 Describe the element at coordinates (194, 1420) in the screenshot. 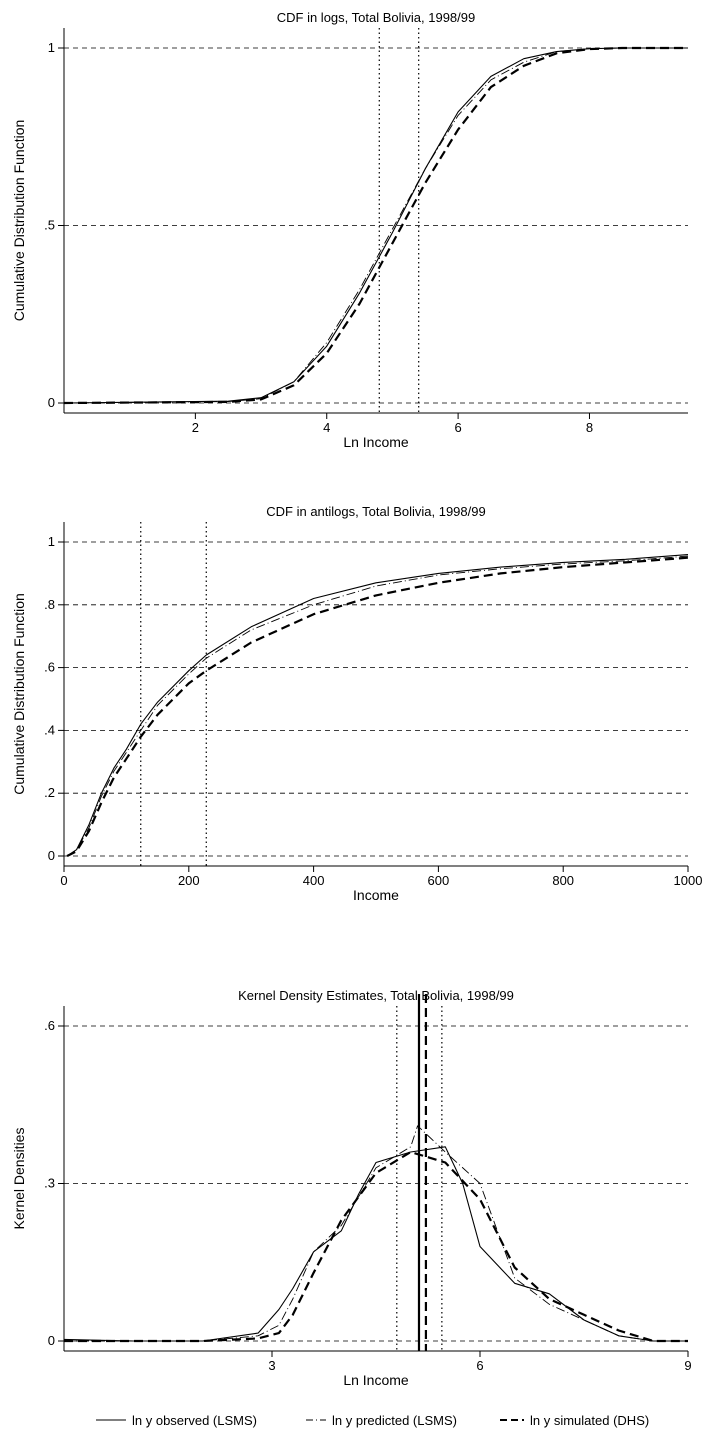

I see `legend-label-observed: ln y observed (LSMS)` at that location.